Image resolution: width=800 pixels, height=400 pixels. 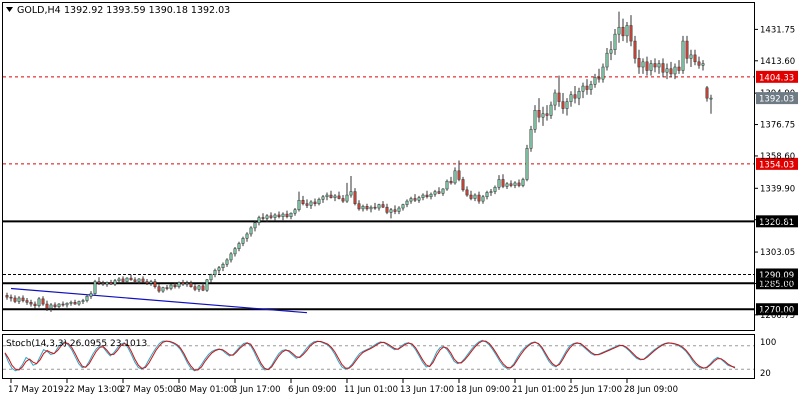 I want to click on triangle-down-icon, so click(x=9, y=9).